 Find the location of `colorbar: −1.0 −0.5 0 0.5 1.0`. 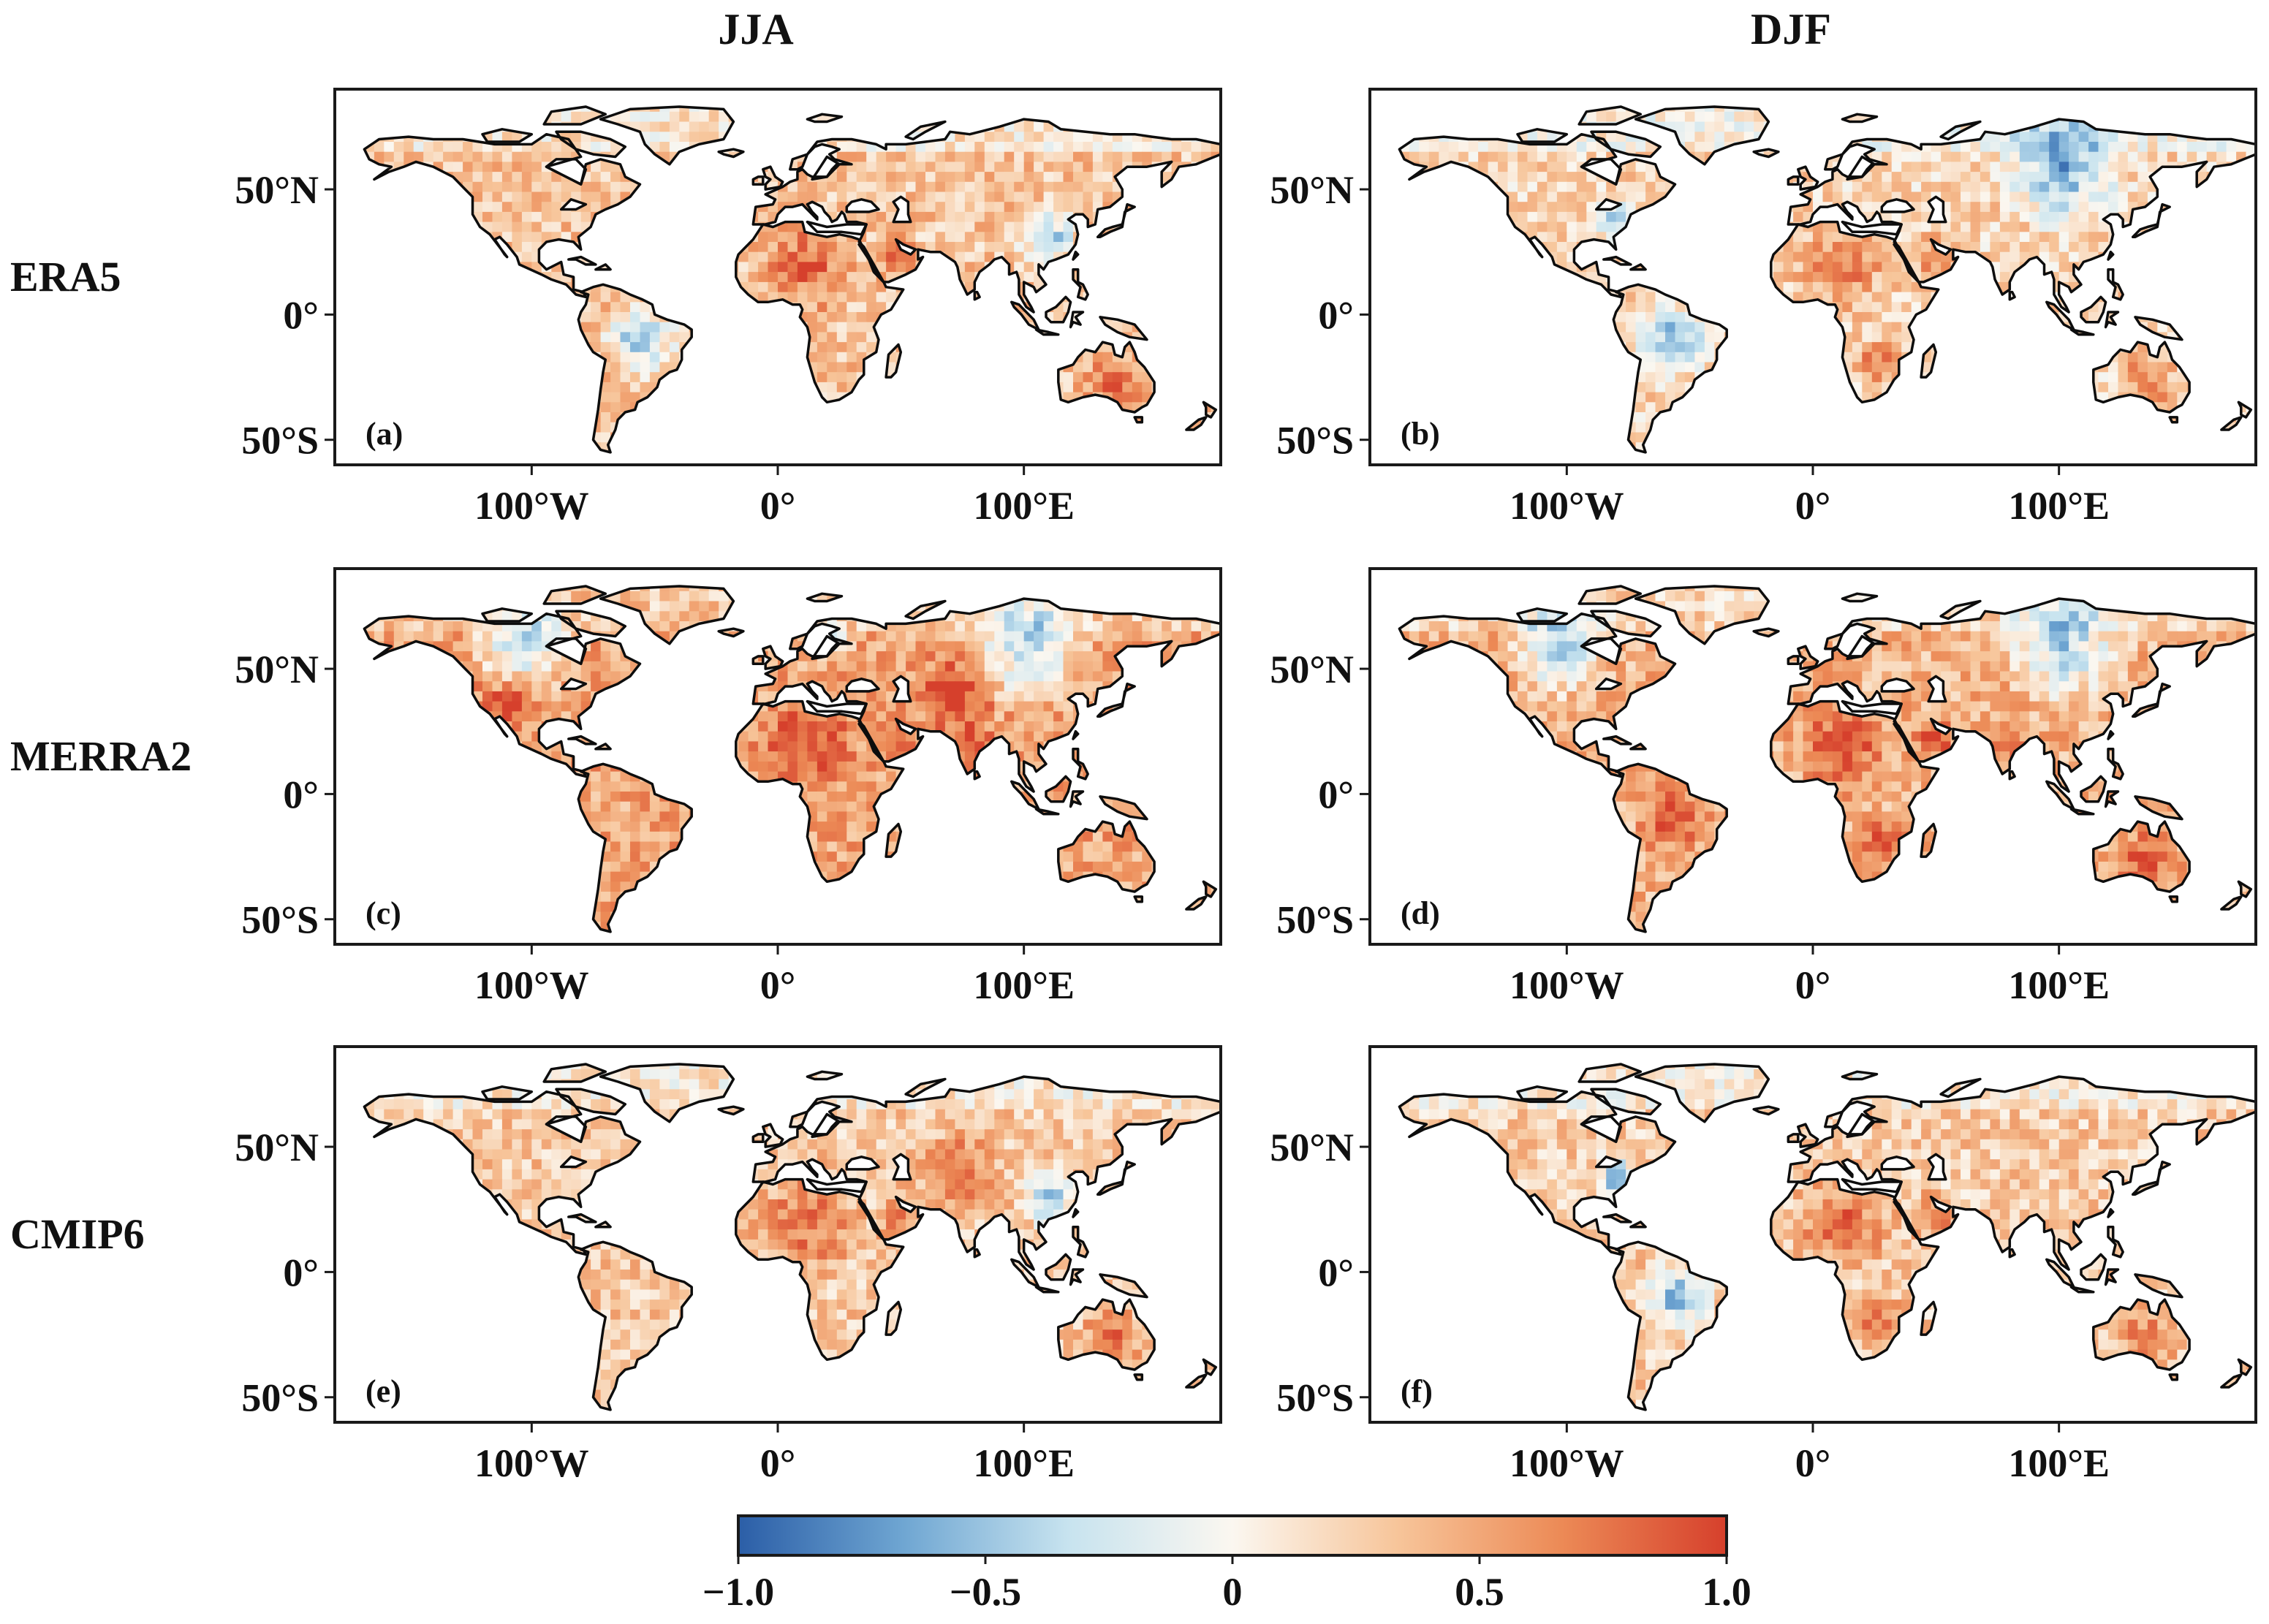

colorbar: −1.0 −0.5 0 0.5 1.0 is located at coordinates (1226, 1564).